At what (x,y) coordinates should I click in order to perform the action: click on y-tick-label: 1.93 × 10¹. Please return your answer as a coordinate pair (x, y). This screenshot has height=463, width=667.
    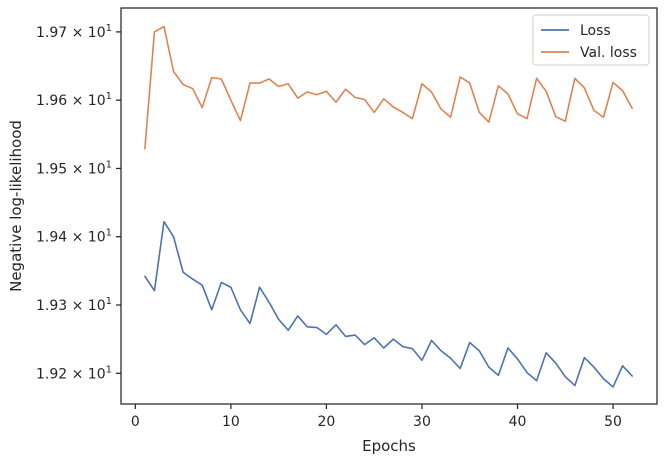
    Looking at the image, I should click on (74, 305).